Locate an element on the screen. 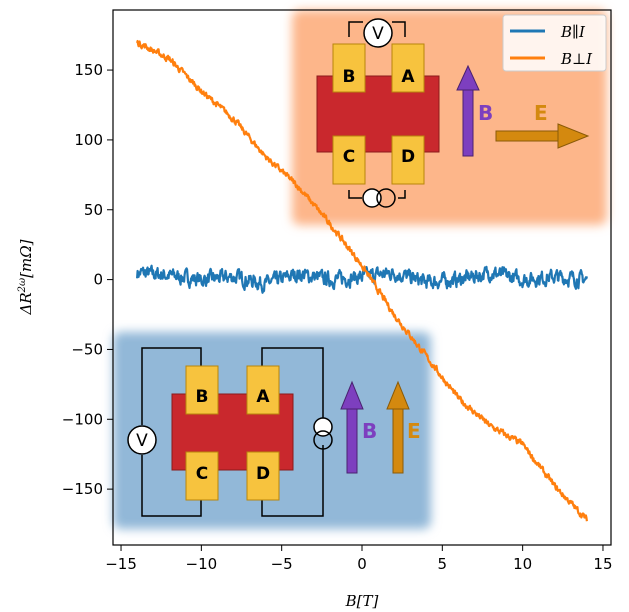  x-axis-label: B[T] is located at coordinates (362, 601).